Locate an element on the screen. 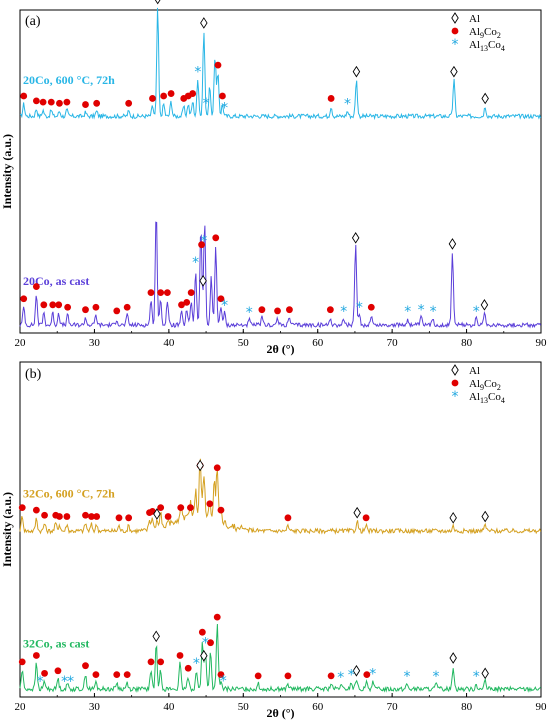  y-axis-label: Intensity (a.u.) is located at coordinates (7, 171).